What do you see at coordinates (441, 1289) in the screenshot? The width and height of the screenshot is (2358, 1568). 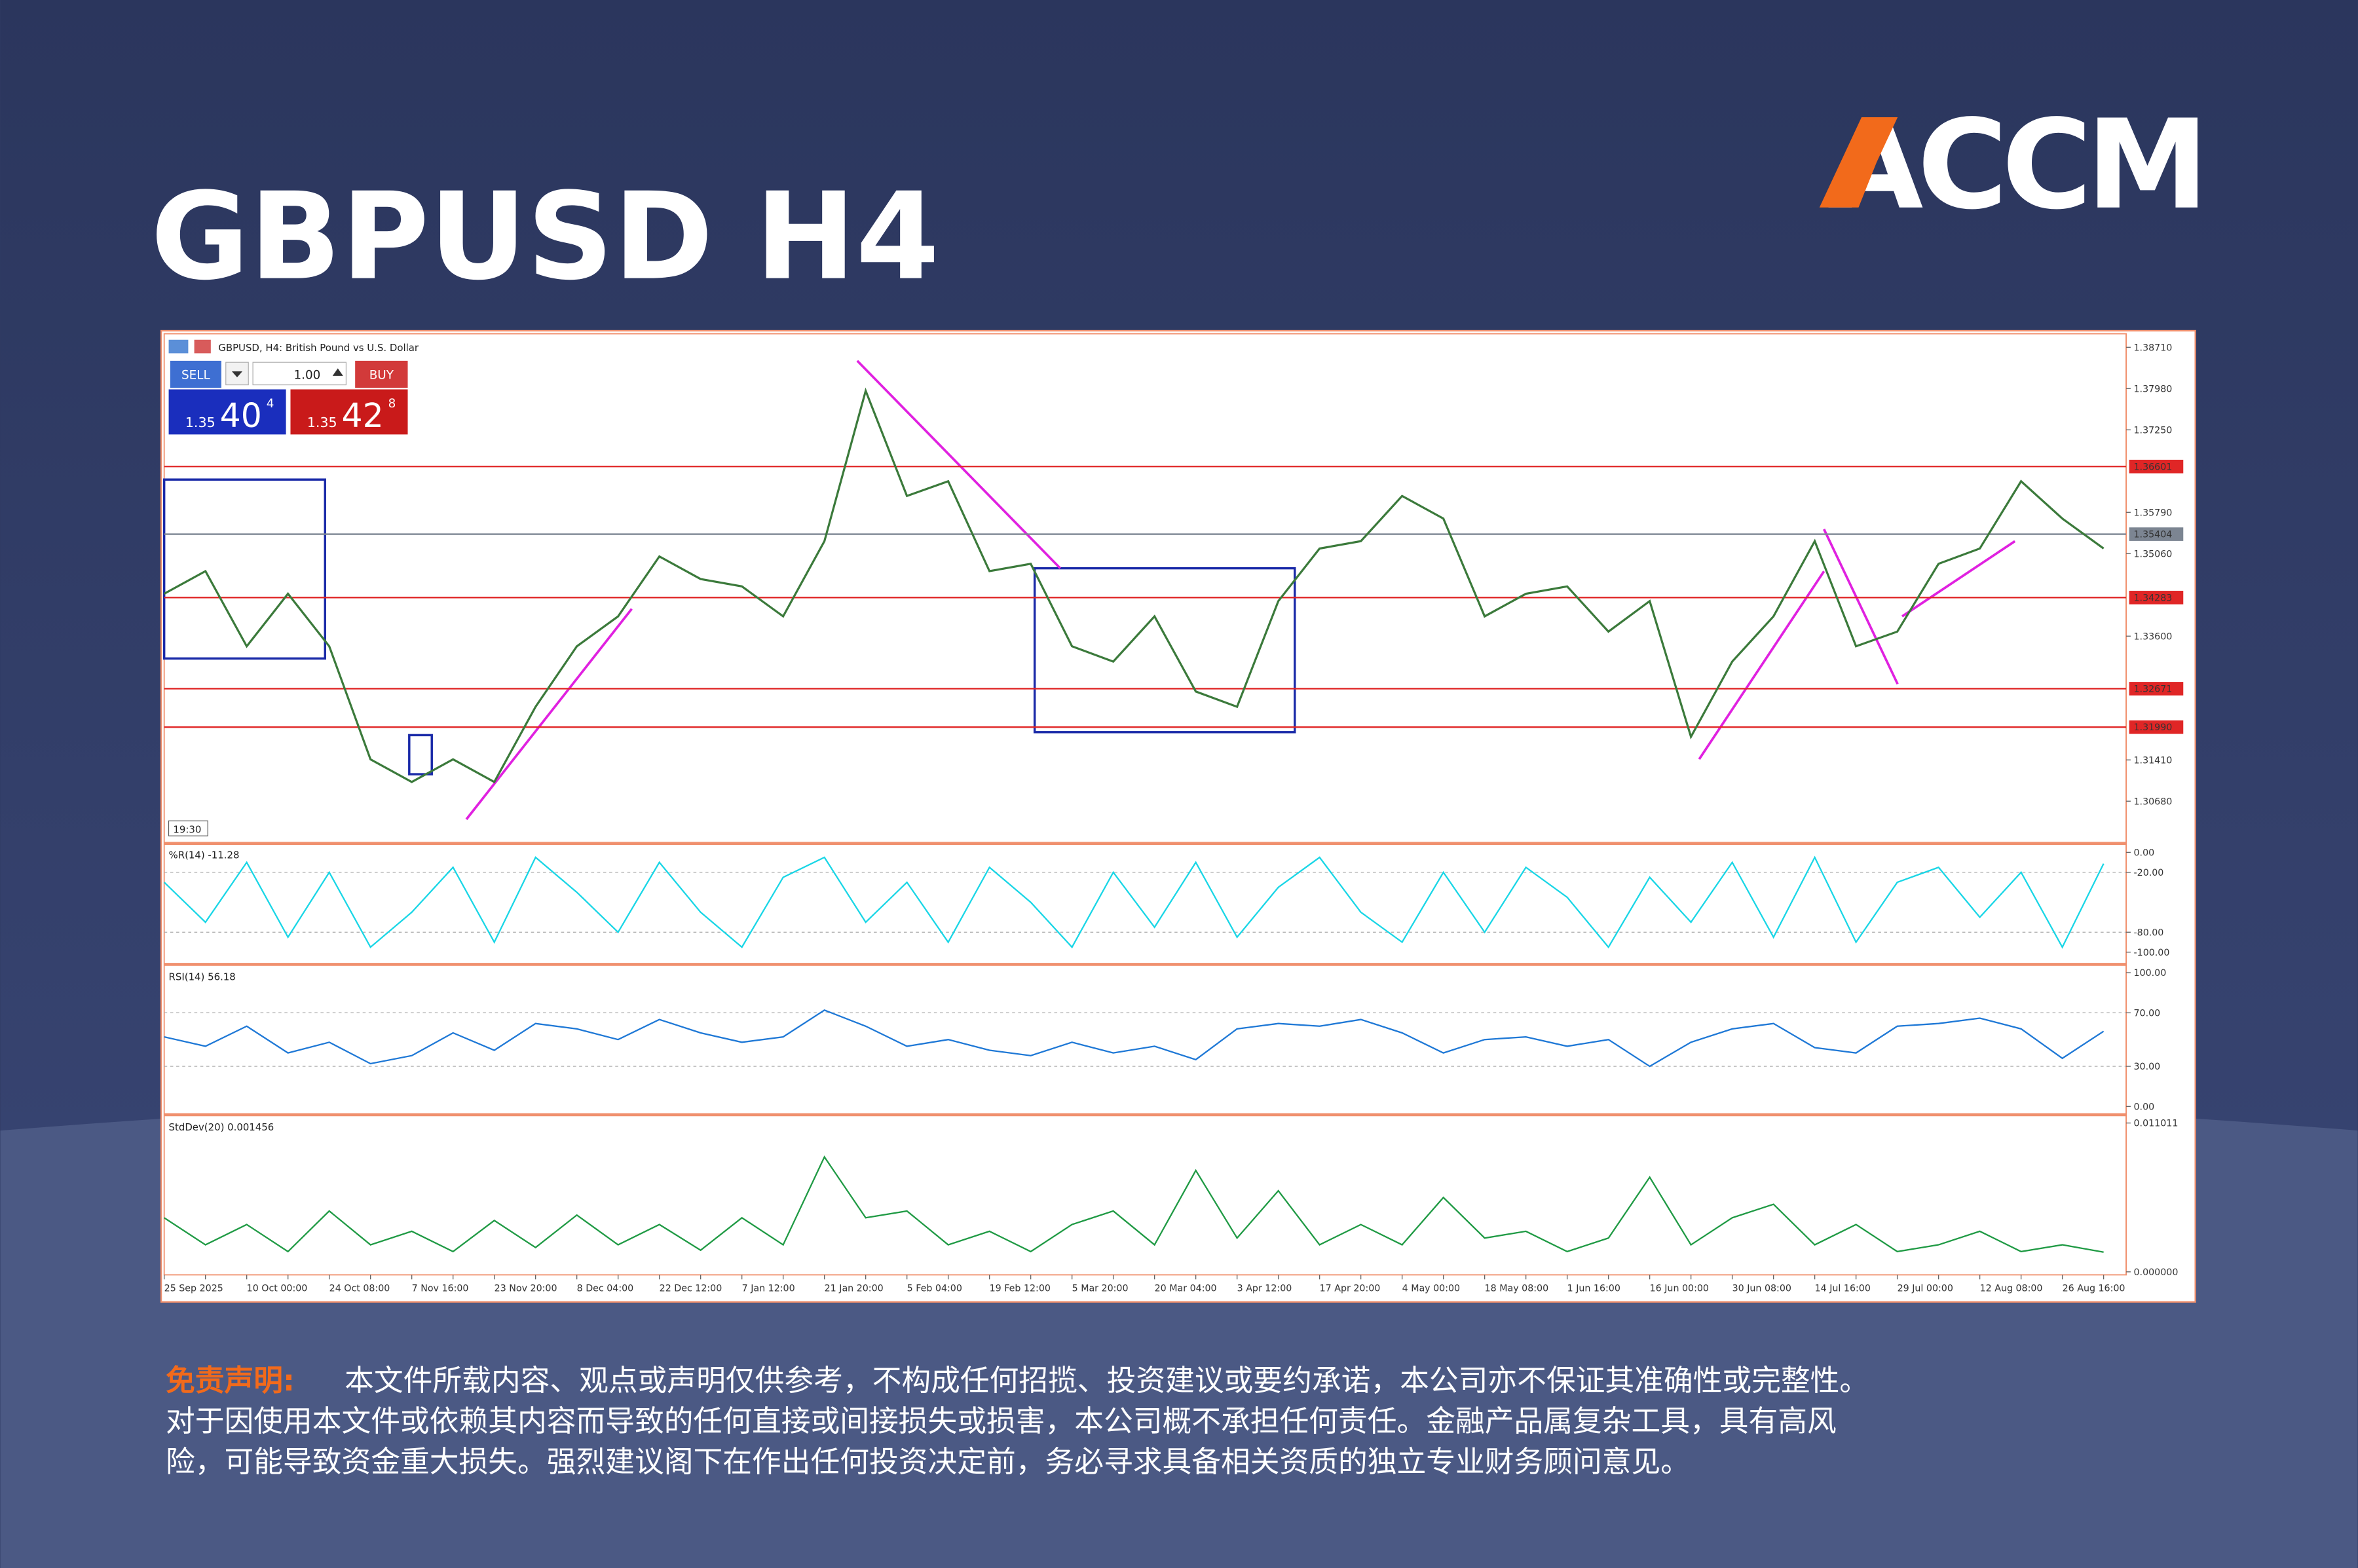 I see `x-tick-label: 7 Nov 16:00` at bounding box center [441, 1289].